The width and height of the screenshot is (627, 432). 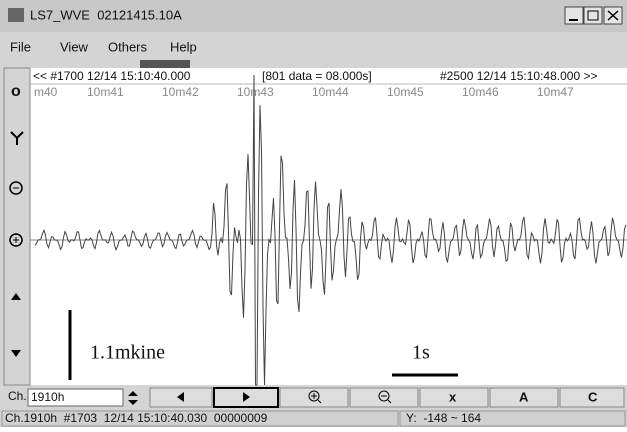 I want to click on header-start: << #1700 12/14 15:10:40.000, so click(x=112, y=76).